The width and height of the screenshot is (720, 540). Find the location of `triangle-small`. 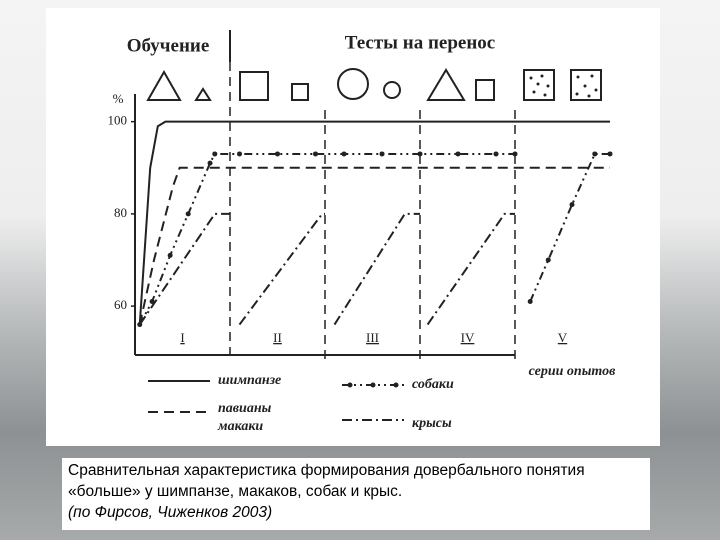

triangle-small is located at coordinates (203, 94).